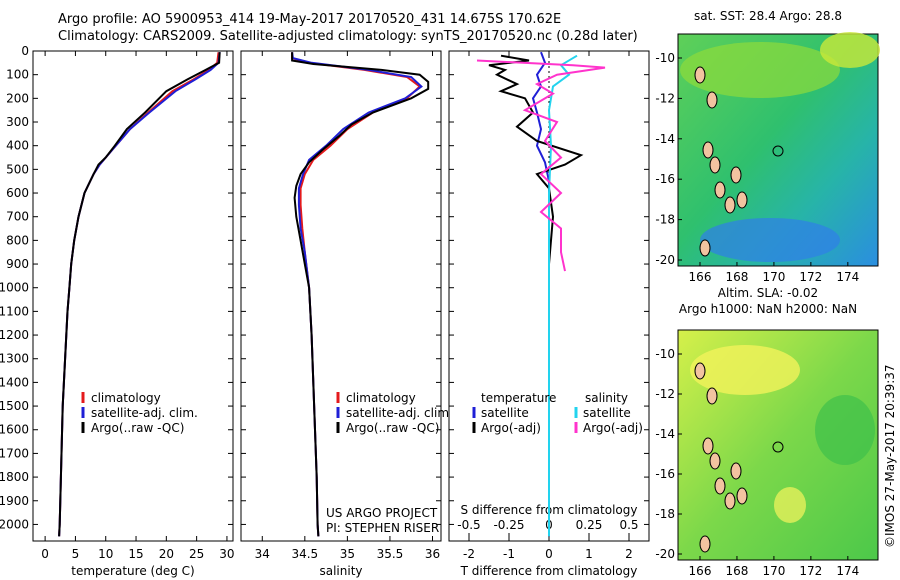 The width and height of the screenshot is (900, 580). What do you see at coordinates (508, 525) in the screenshot?
I see `x2-tick-label: -0.25` at bounding box center [508, 525].